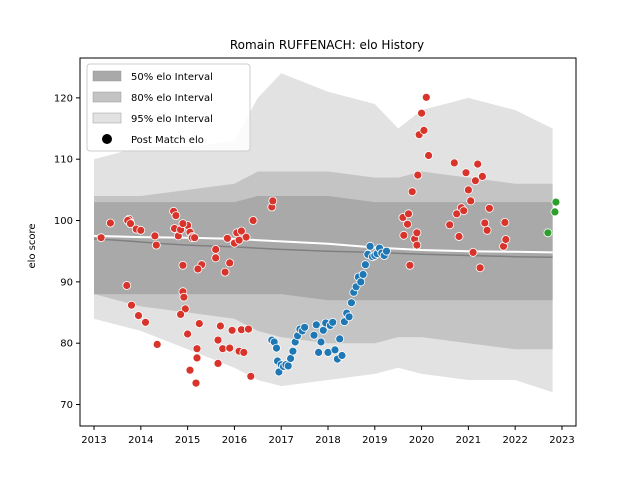  What do you see at coordinates (168, 107) in the screenshot?
I see `legend-box` at bounding box center [168, 107].